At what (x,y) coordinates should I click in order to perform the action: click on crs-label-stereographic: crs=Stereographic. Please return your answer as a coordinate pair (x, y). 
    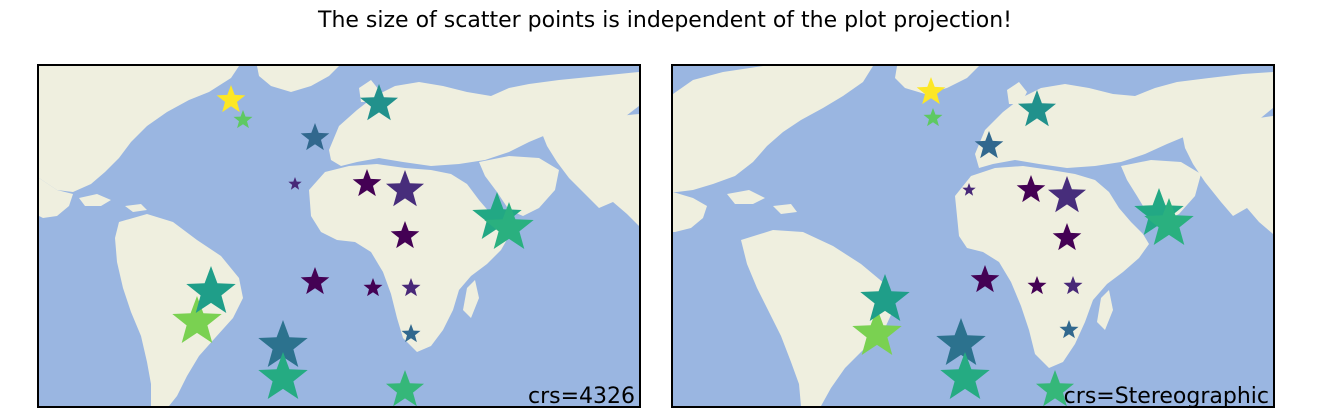
    Looking at the image, I should click on (1166, 396).